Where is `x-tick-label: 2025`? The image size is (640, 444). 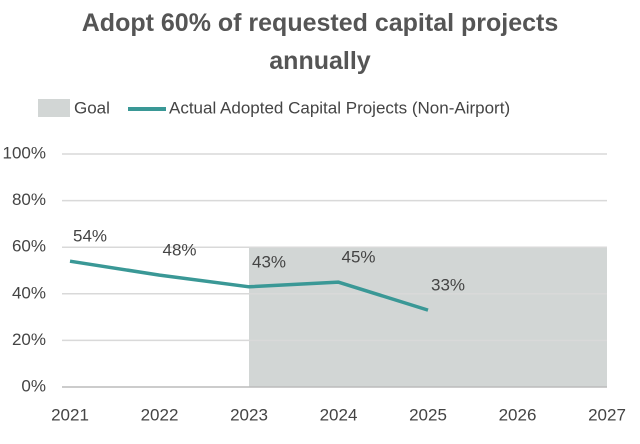 x-tick-label: 2025 is located at coordinates (428, 414).